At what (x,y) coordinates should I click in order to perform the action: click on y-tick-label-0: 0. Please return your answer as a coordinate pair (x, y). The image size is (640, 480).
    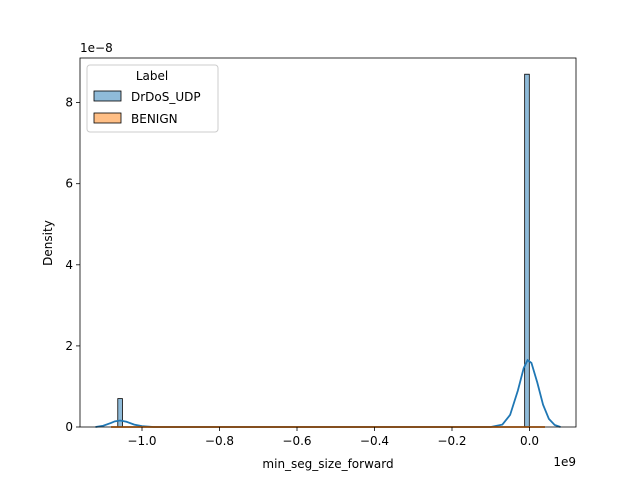
    Looking at the image, I should click on (69, 427).